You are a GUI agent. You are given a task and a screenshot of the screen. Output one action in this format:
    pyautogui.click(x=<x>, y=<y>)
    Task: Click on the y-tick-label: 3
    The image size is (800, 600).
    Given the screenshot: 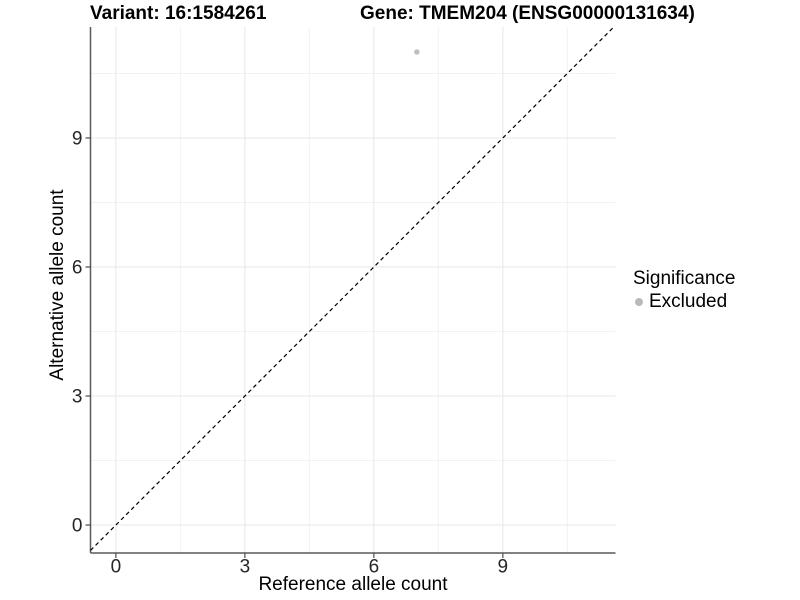 What is the action you would take?
    pyautogui.click(x=77, y=397)
    